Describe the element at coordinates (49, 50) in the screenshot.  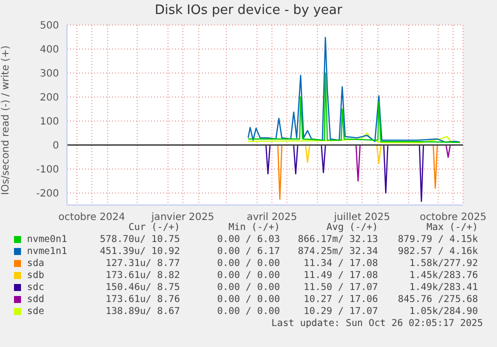
I see `y-tick-label: 400` at that location.